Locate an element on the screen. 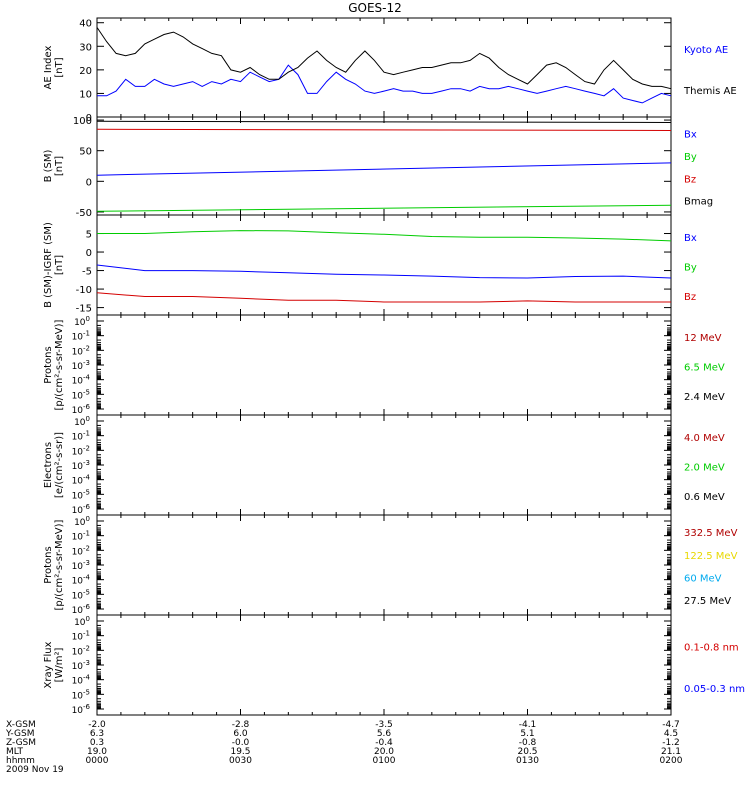 The height and width of the screenshot is (800, 750). x-column-value: 4.5 is located at coordinates (671, 734).